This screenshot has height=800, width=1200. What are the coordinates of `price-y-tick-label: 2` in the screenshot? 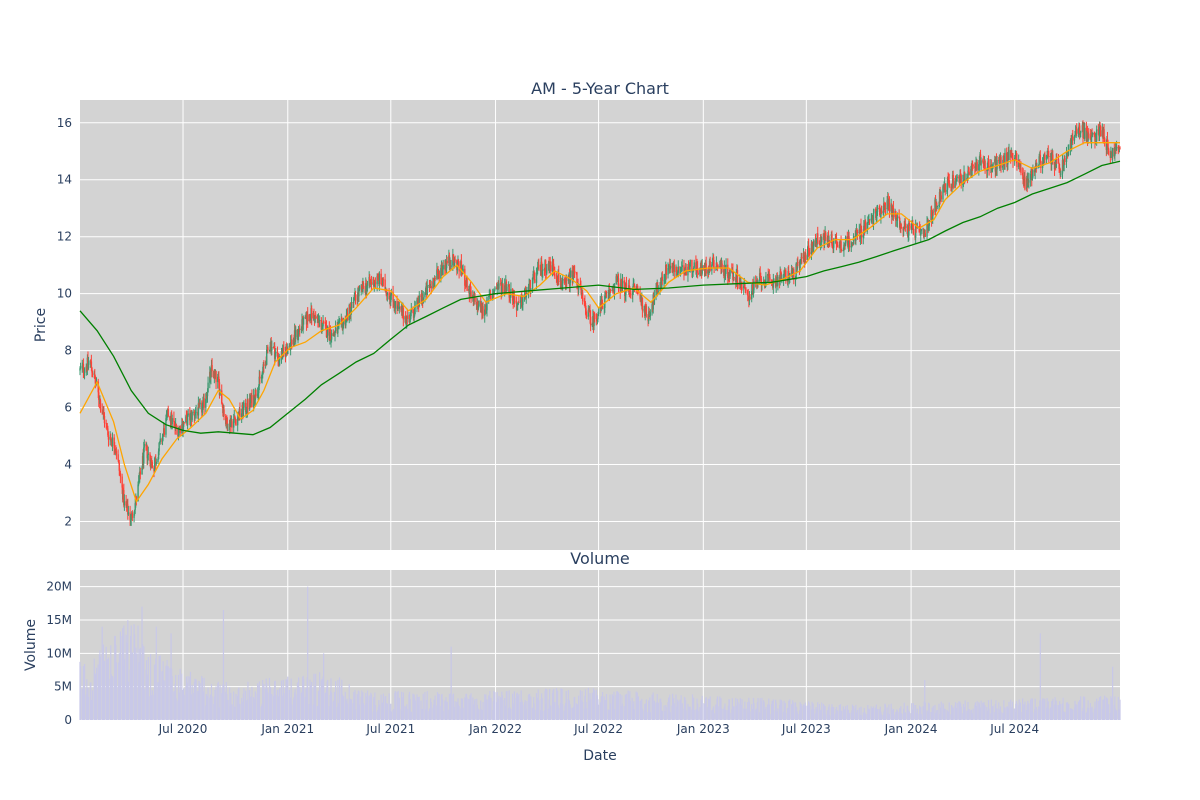 It's located at (68, 522).